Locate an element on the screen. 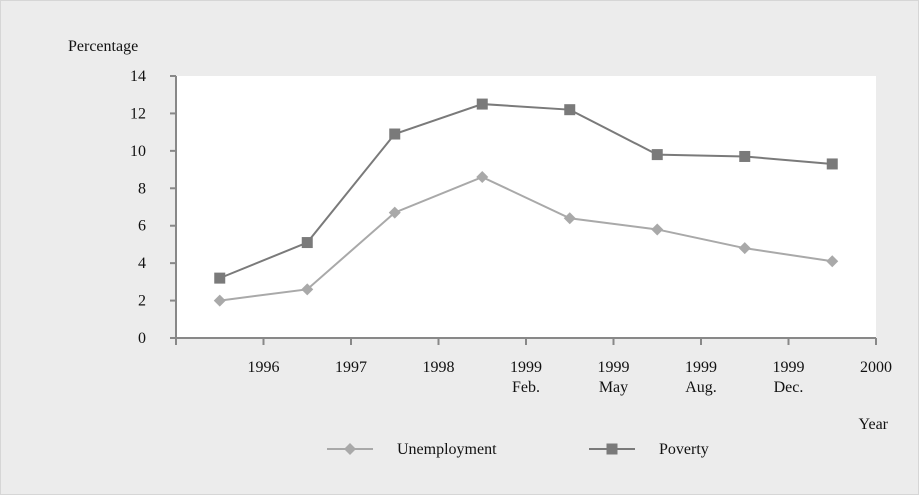 The height and width of the screenshot is (496, 919). legend: Unemployment Poverty is located at coordinates (518, 449).